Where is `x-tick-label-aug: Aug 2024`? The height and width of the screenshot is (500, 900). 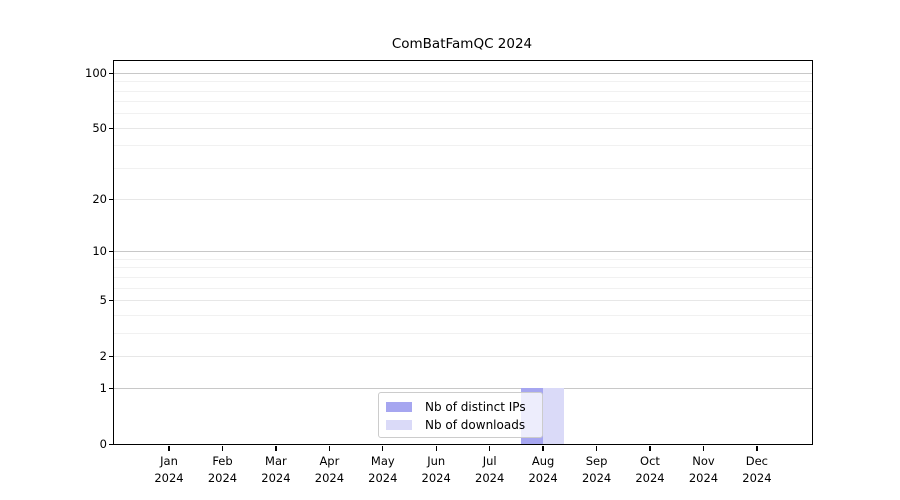
x-tick-label-aug: Aug 2024 is located at coordinates (543, 469).